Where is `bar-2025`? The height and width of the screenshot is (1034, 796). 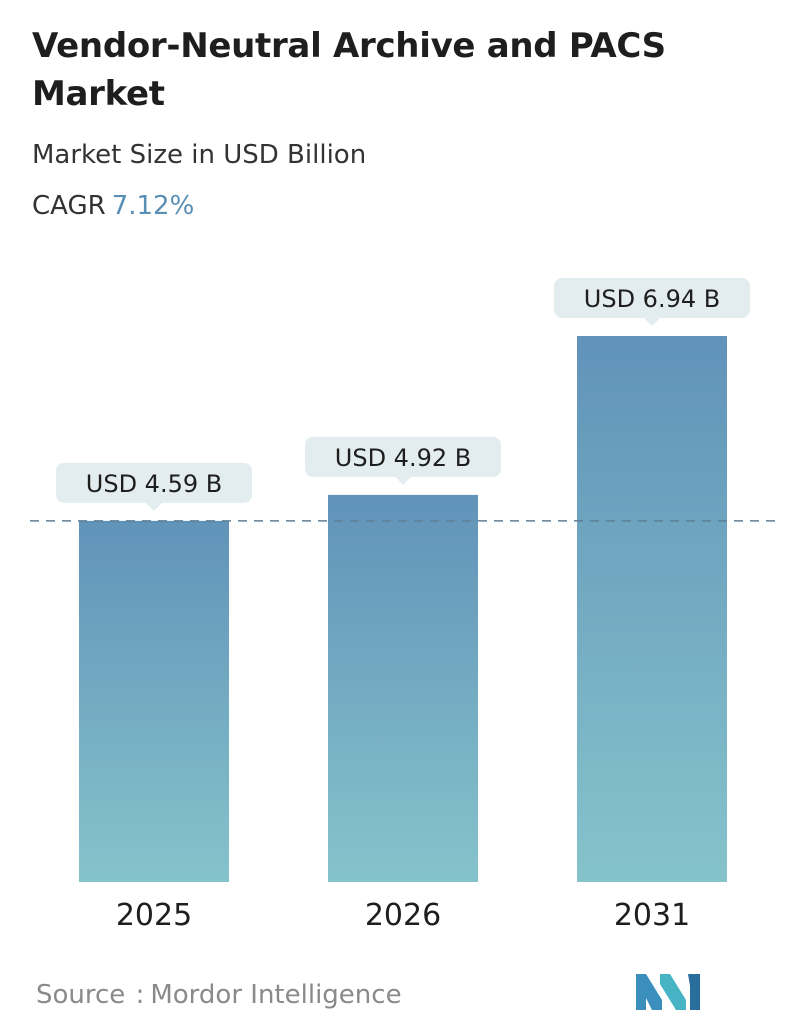 bar-2025 is located at coordinates (154, 701).